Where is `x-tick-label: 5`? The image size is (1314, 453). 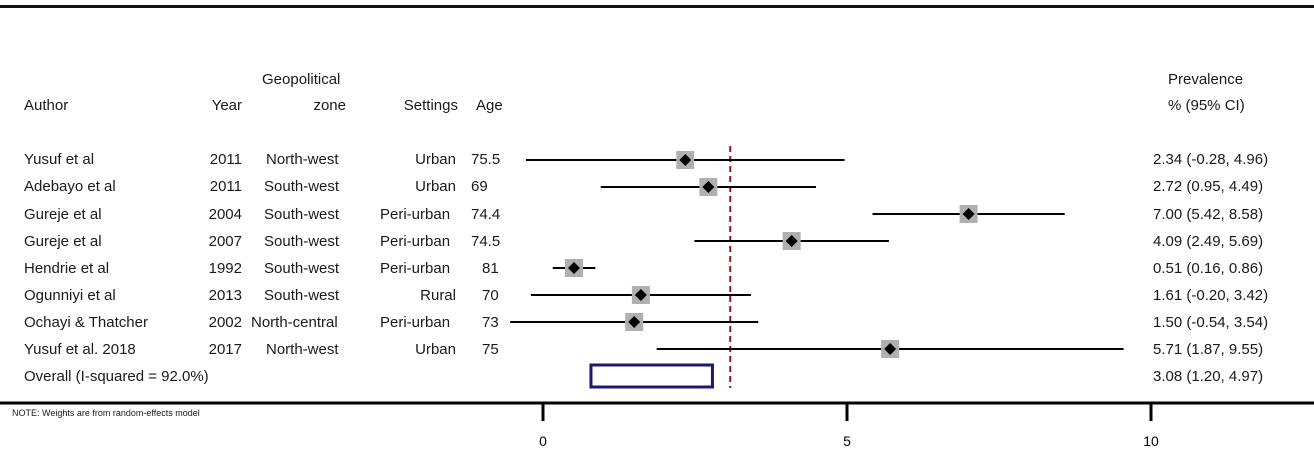
x-tick-label: 5 is located at coordinates (847, 441).